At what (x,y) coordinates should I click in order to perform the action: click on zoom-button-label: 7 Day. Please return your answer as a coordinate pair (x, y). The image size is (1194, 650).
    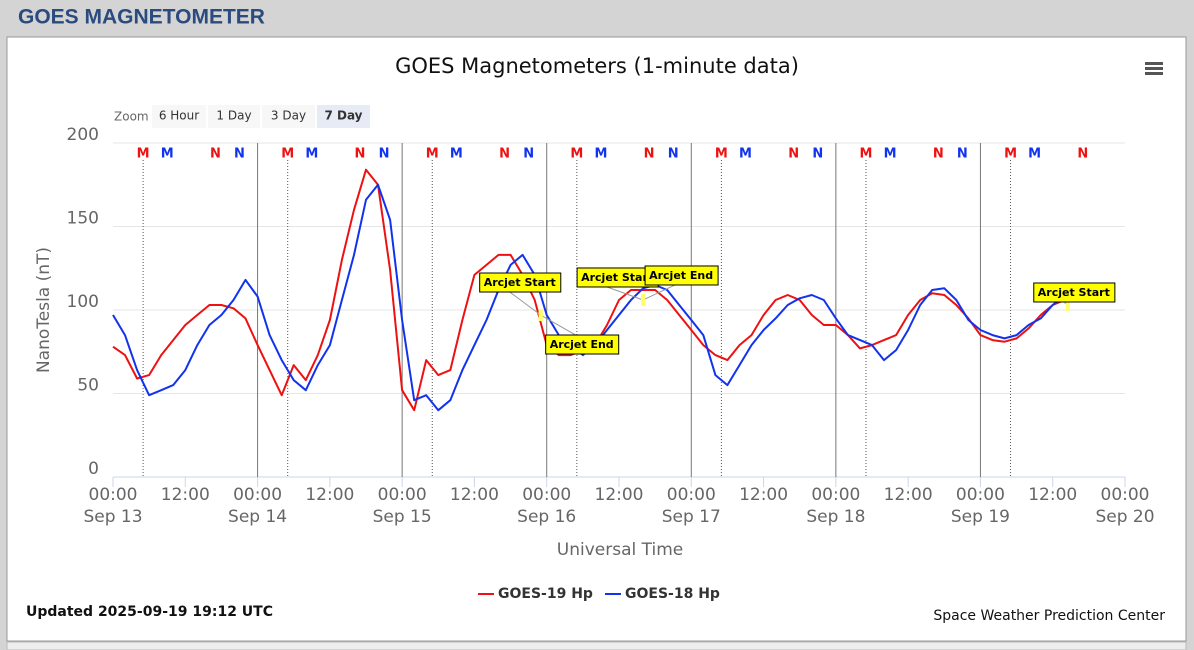
    Looking at the image, I should click on (343, 116).